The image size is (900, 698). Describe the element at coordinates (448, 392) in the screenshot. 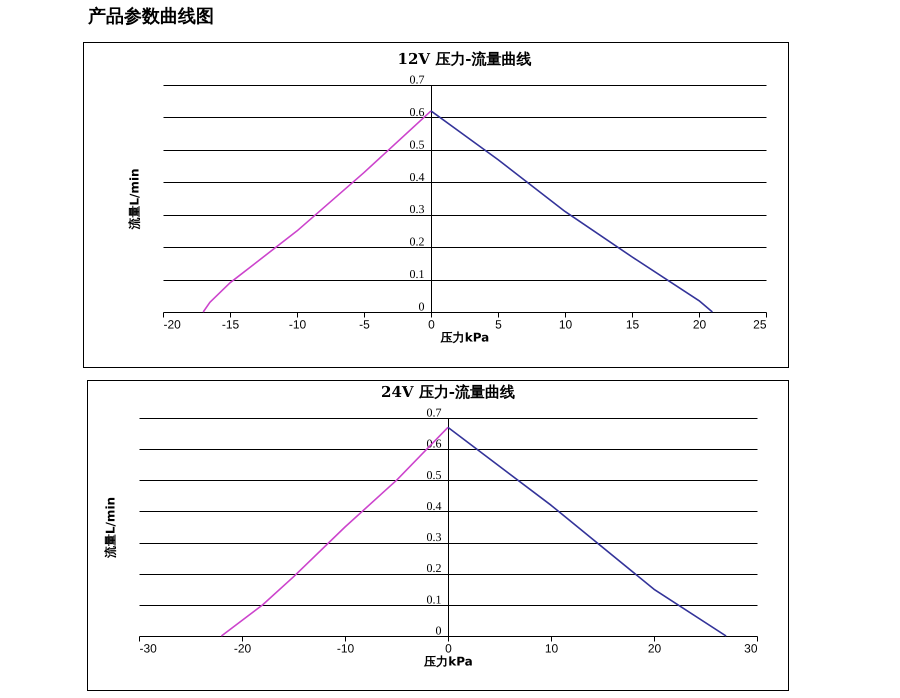

I see `chart-title: 24V 压力-流量曲线` at that location.